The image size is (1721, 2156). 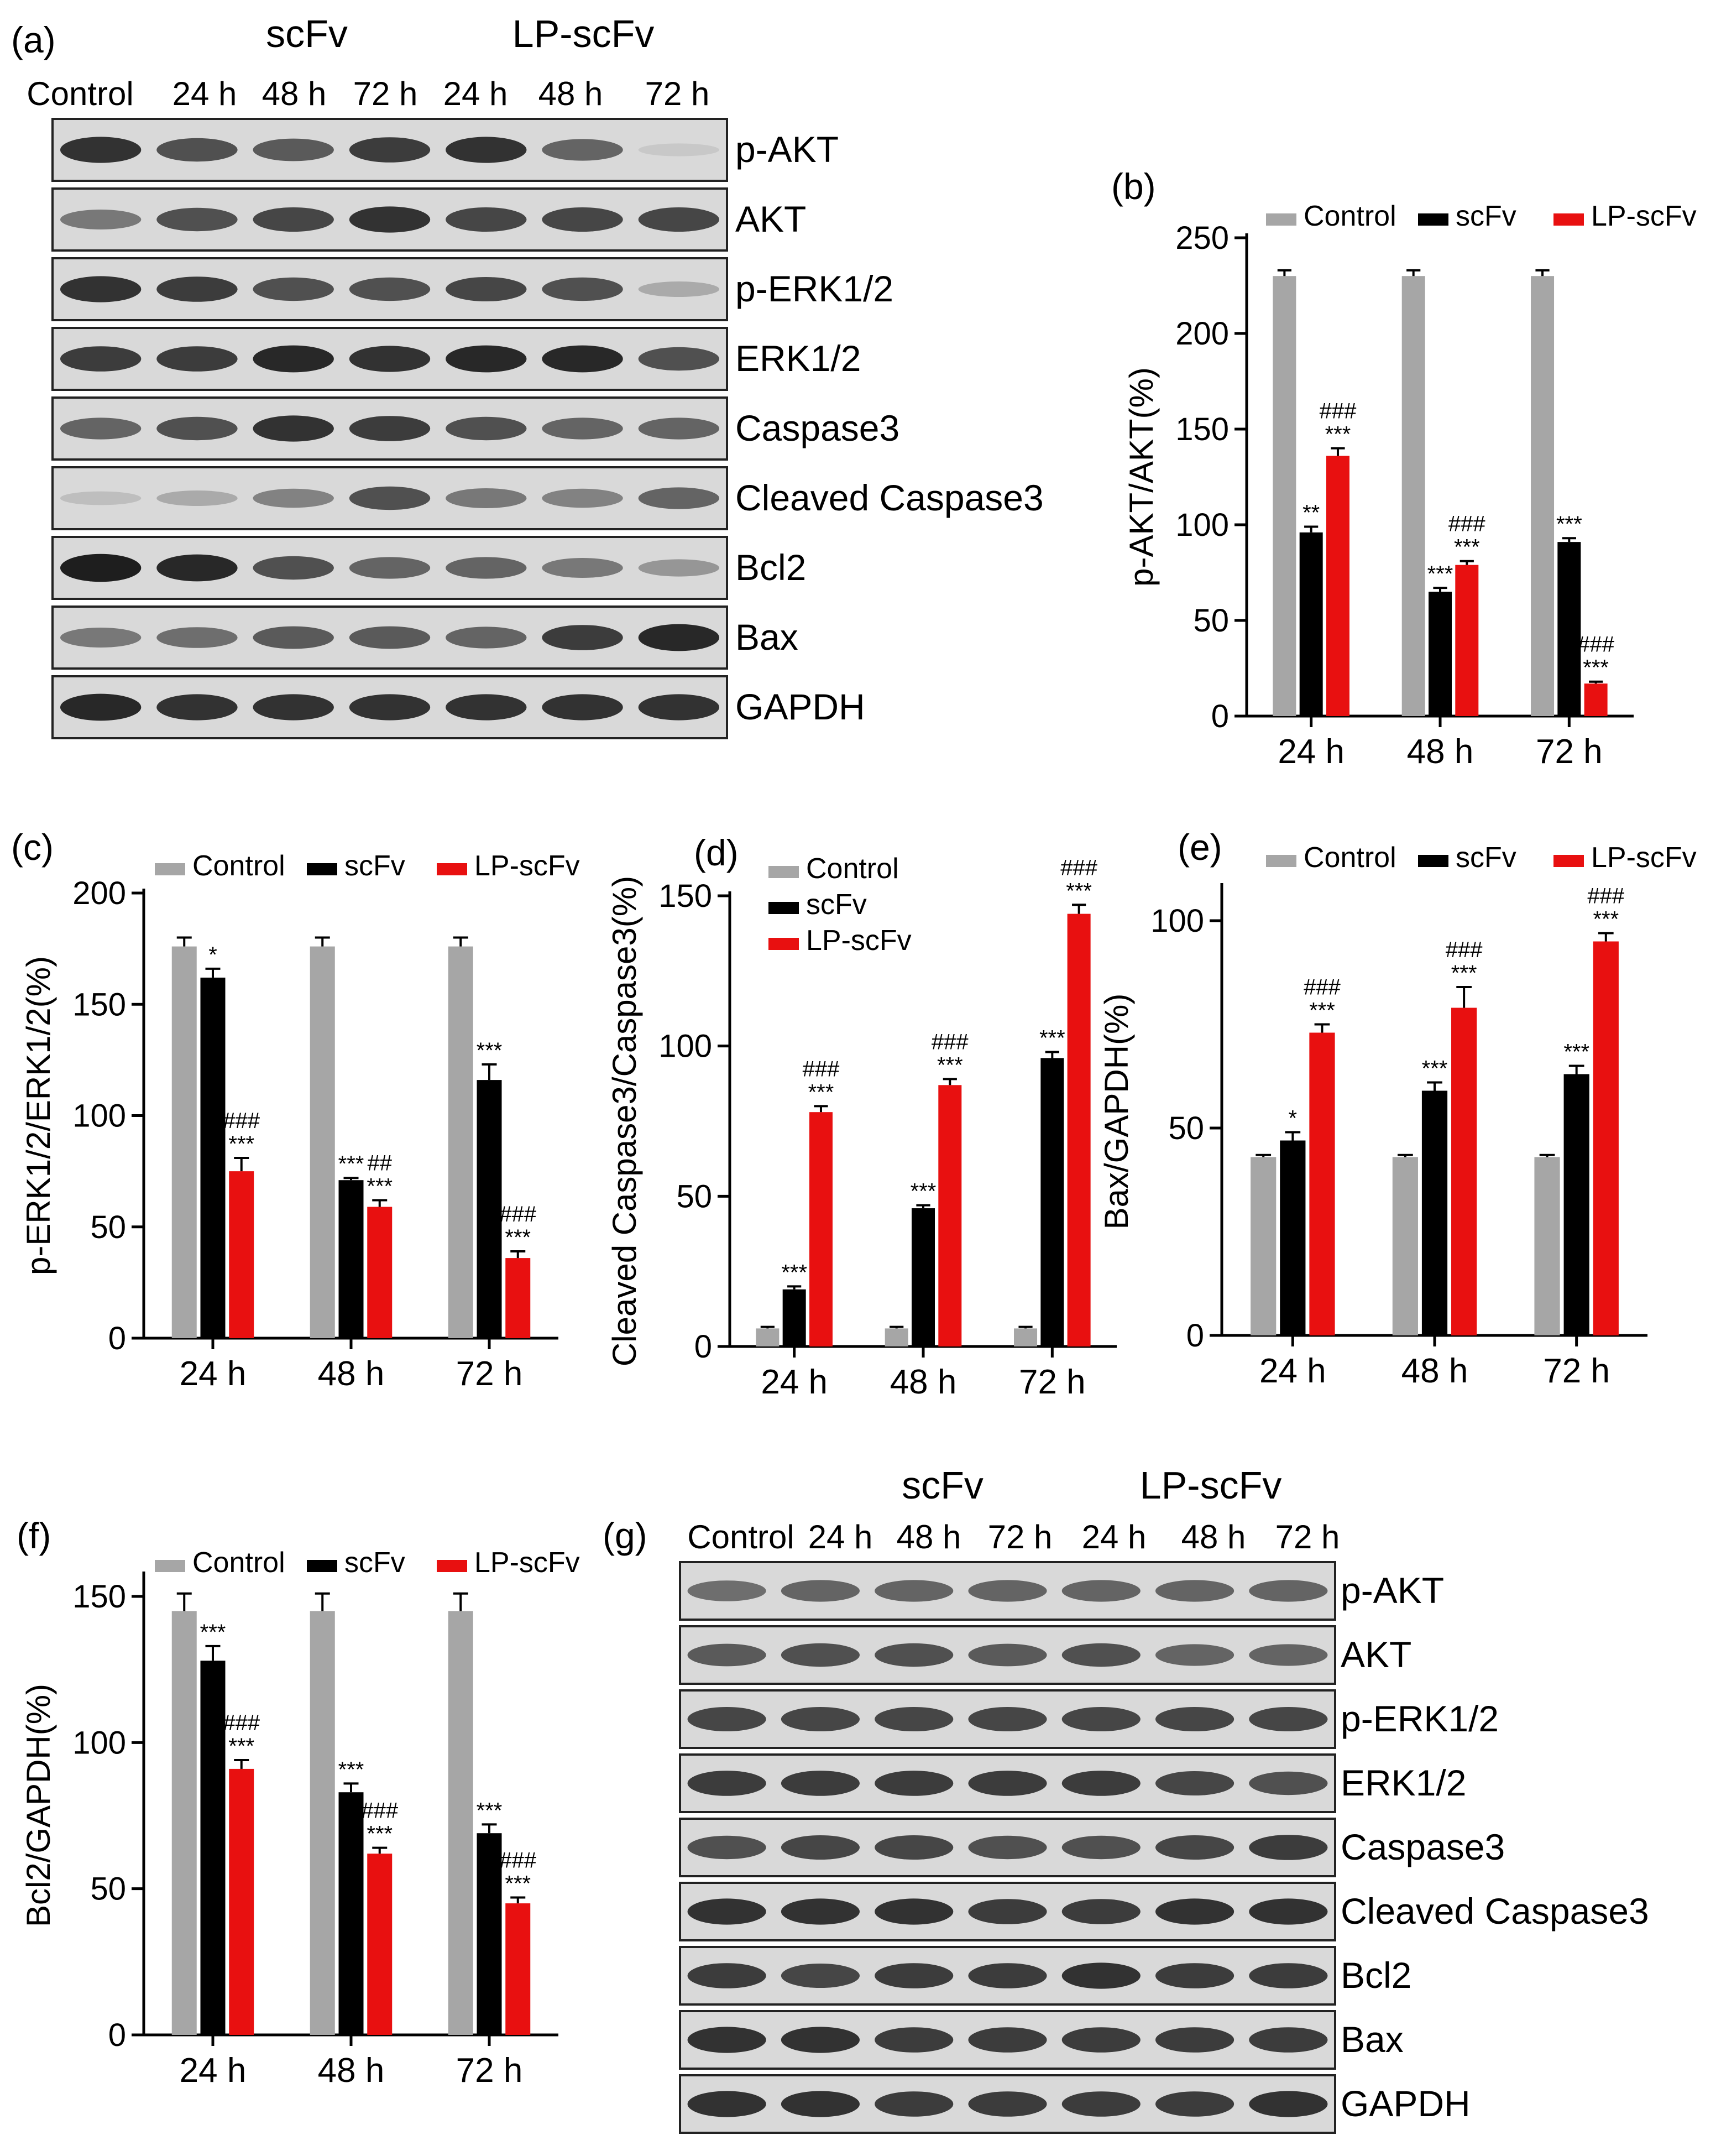 What do you see at coordinates (1311, 512) in the screenshot?
I see `significance-star: **` at bounding box center [1311, 512].